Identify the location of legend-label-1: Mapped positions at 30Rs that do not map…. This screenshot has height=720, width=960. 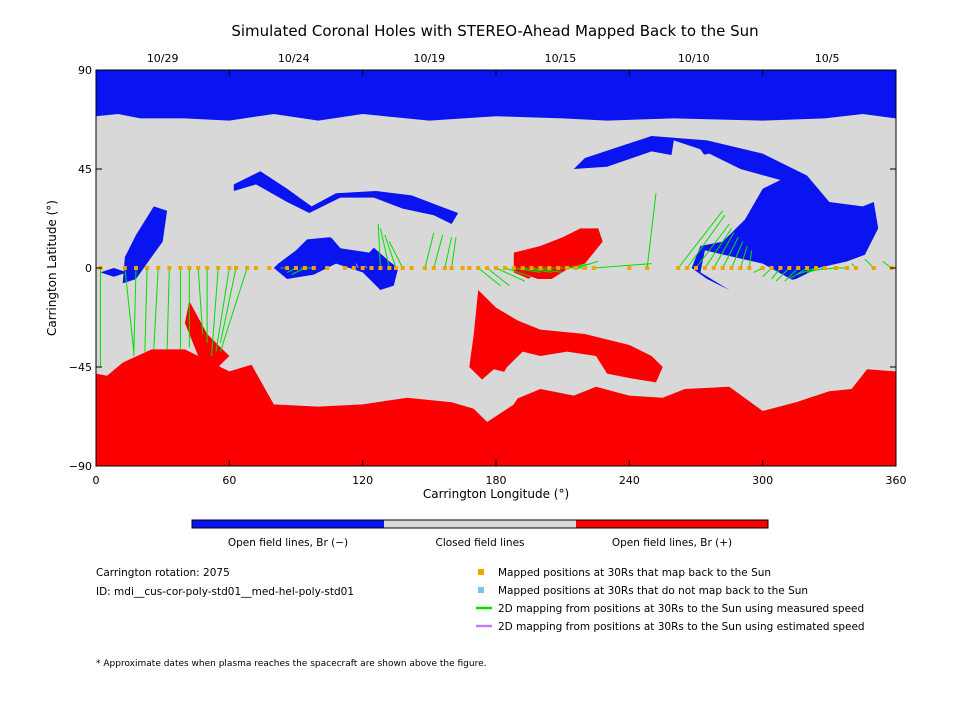
(653, 591).